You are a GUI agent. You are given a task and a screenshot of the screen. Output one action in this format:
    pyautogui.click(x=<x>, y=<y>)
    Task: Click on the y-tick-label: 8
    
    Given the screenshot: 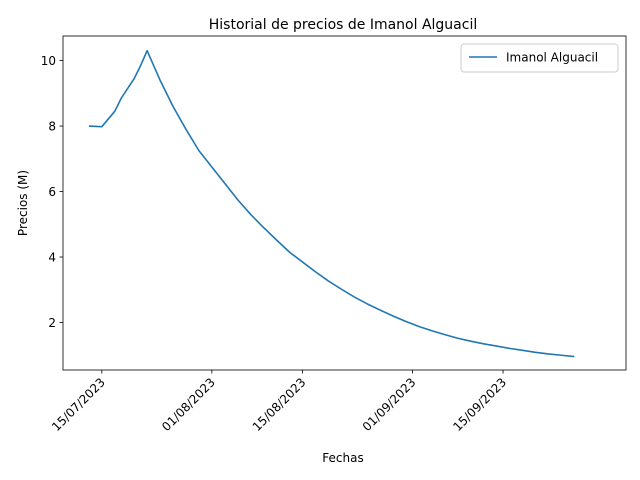 What is the action you would take?
    pyautogui.click(x=52, y=127)
    